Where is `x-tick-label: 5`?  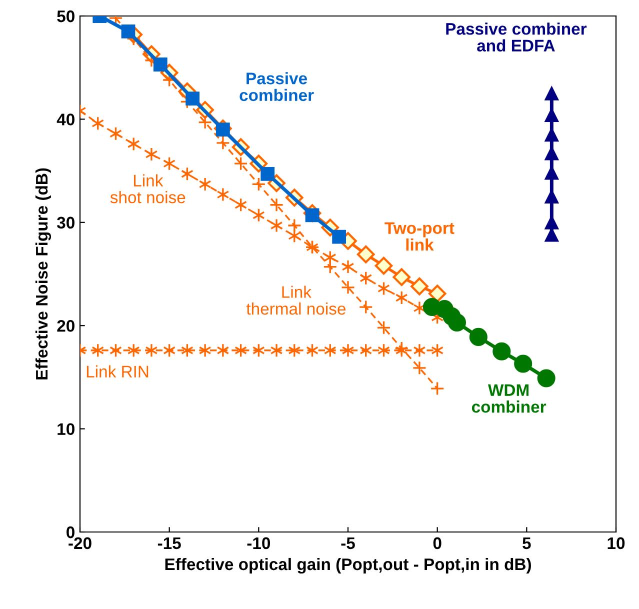
x-tick-label: 5 is located at coordinates (526, 543).